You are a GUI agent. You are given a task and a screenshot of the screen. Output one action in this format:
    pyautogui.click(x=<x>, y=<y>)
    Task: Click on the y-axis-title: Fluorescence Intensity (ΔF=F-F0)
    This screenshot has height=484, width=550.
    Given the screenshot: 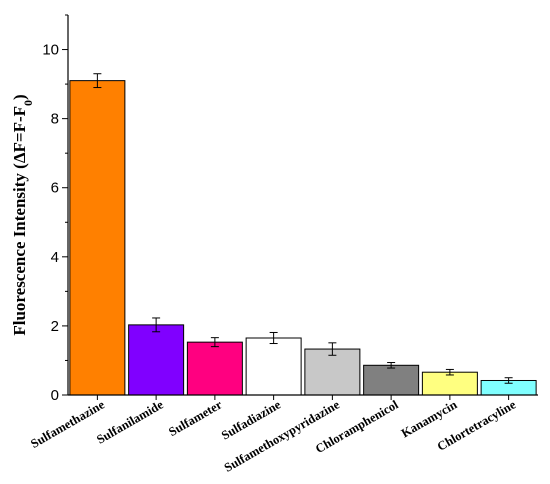 What is the action you would take?
    pyautogui.click(x=22, y=214)
    